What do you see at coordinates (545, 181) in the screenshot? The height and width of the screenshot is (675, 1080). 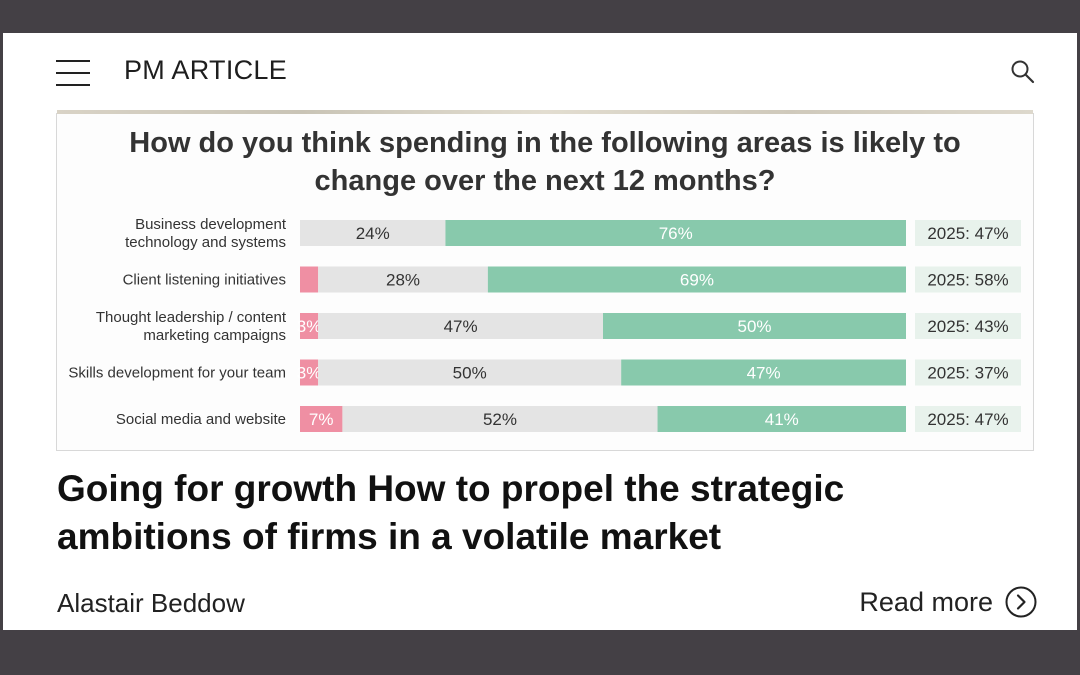 I see `chart-title-line: change over the next 12 months?` at bounding box center [545, 181].